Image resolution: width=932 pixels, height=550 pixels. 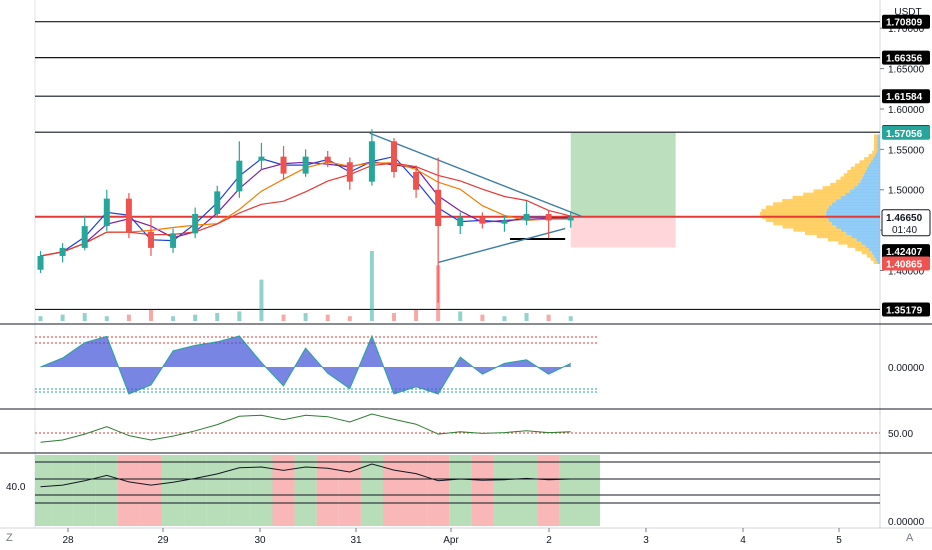 I want to click on oscillator-histogram, so click(x=305, y=365).